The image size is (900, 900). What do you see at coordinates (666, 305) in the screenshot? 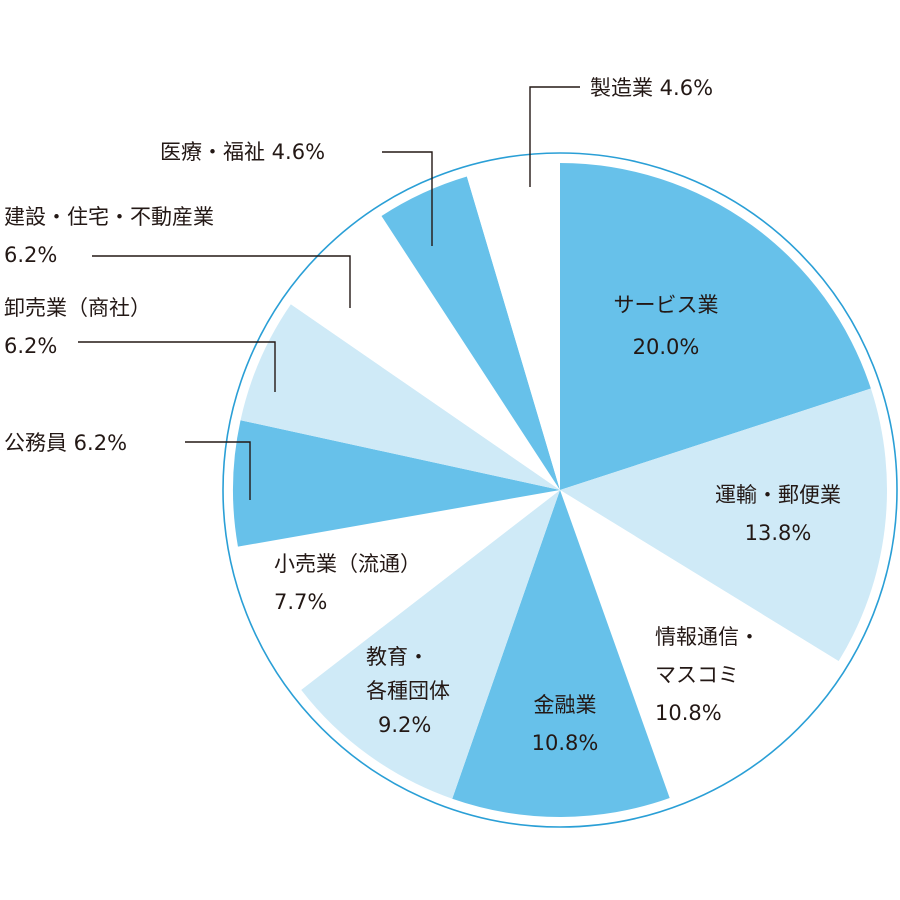
I see `slice-label-line: サービス業` at bounding box center [666, 305].